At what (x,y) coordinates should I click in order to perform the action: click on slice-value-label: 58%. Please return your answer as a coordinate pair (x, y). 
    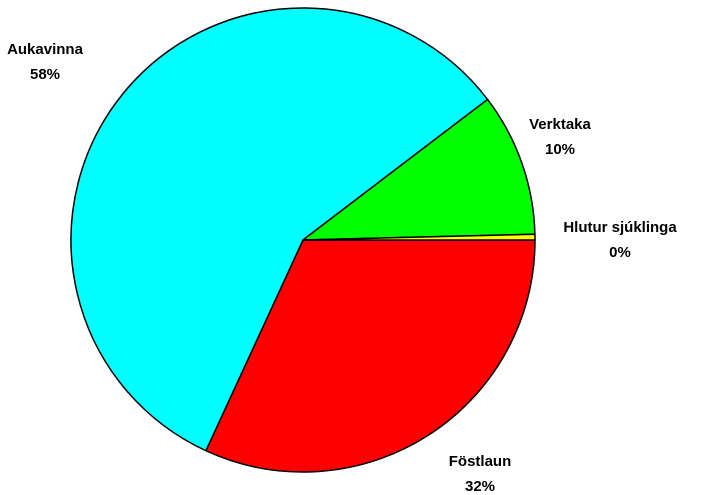
    Looking at the image, I should click on (45, 74).